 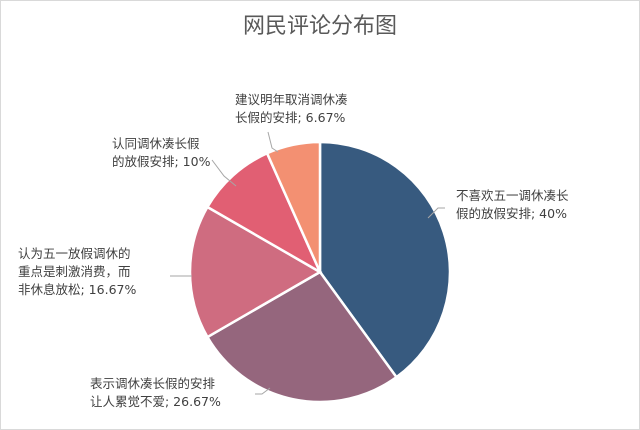 What do you see at coordinates (153, 383) in the screenshot?
I see `slice-label-1-line-0: 表示调休凑长假的安排` at bounding box center [153, 383].